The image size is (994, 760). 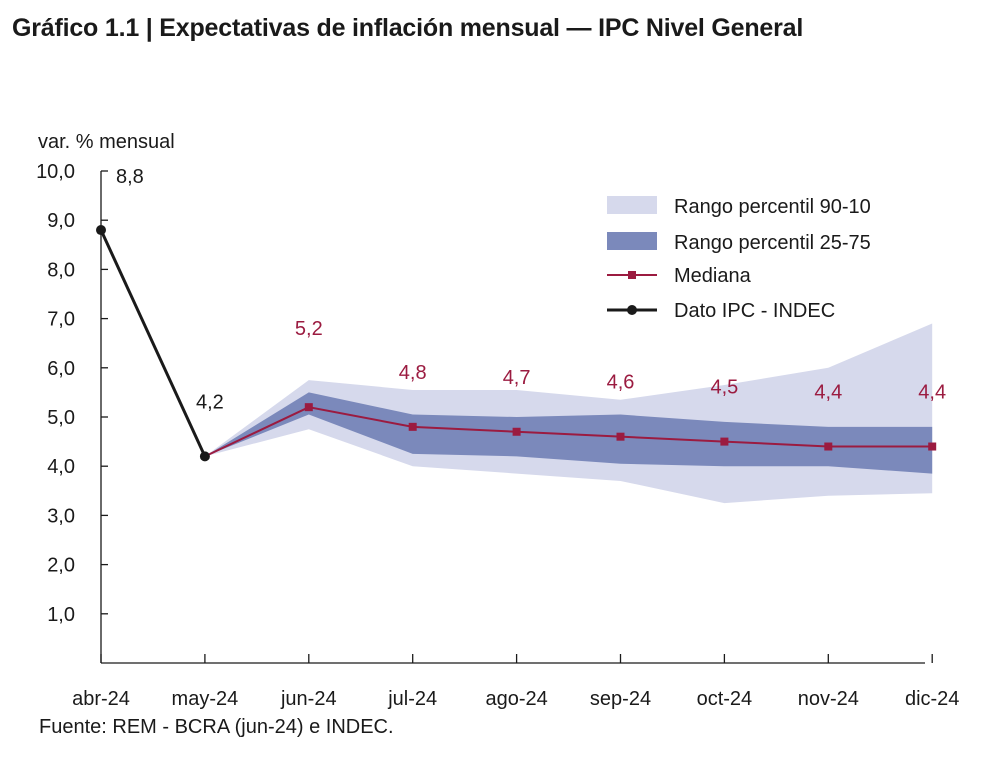 I want to click on x-tick-label: jun-24, so click(x=308, y=699).